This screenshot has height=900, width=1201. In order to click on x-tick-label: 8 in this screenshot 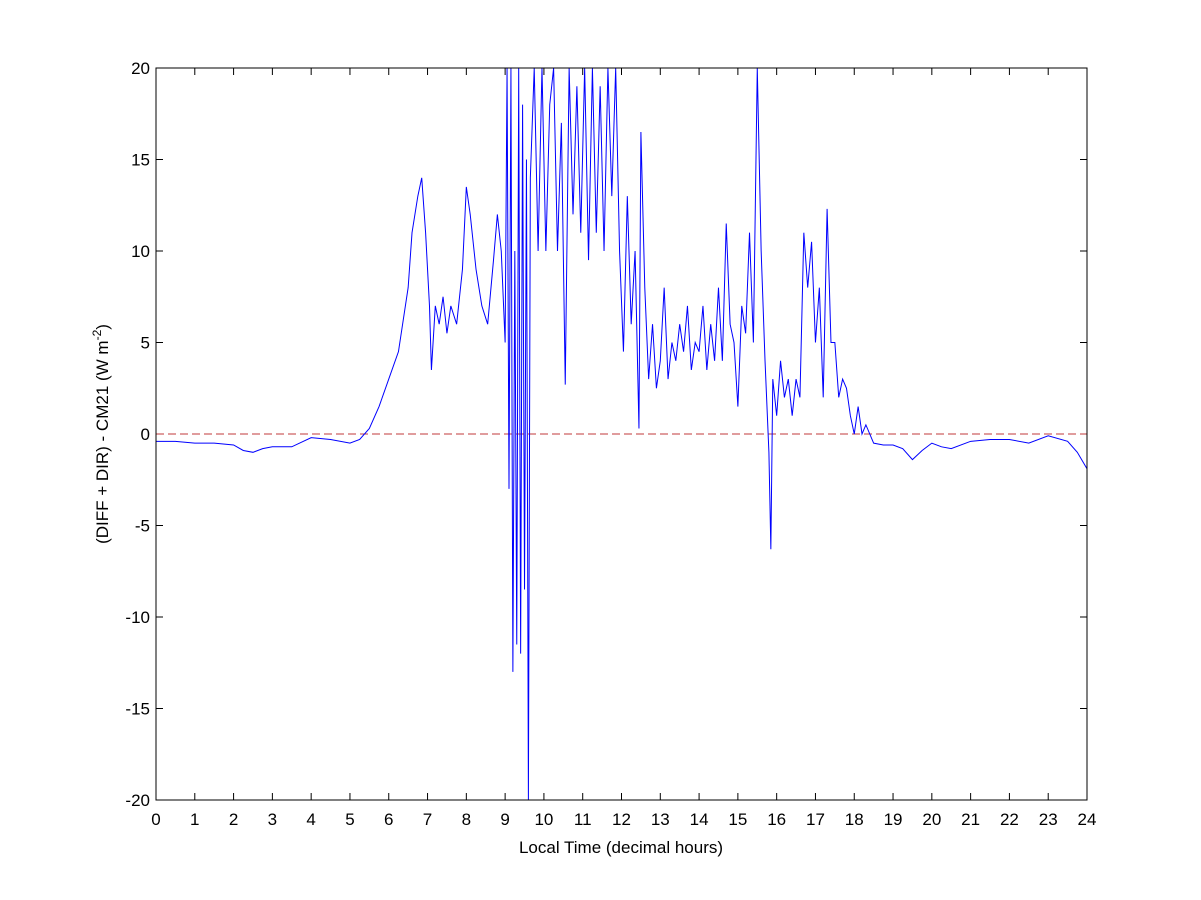, I will do `click(466, 819)`.